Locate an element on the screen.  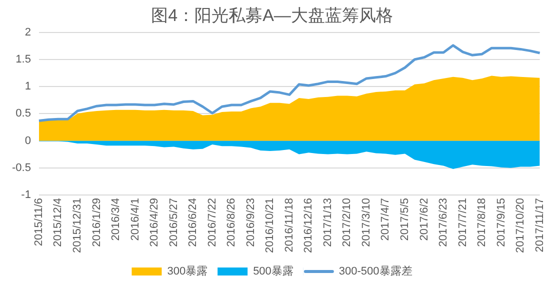
x-tick-label: 2016/8/26 is located at coordinates (232, 222).